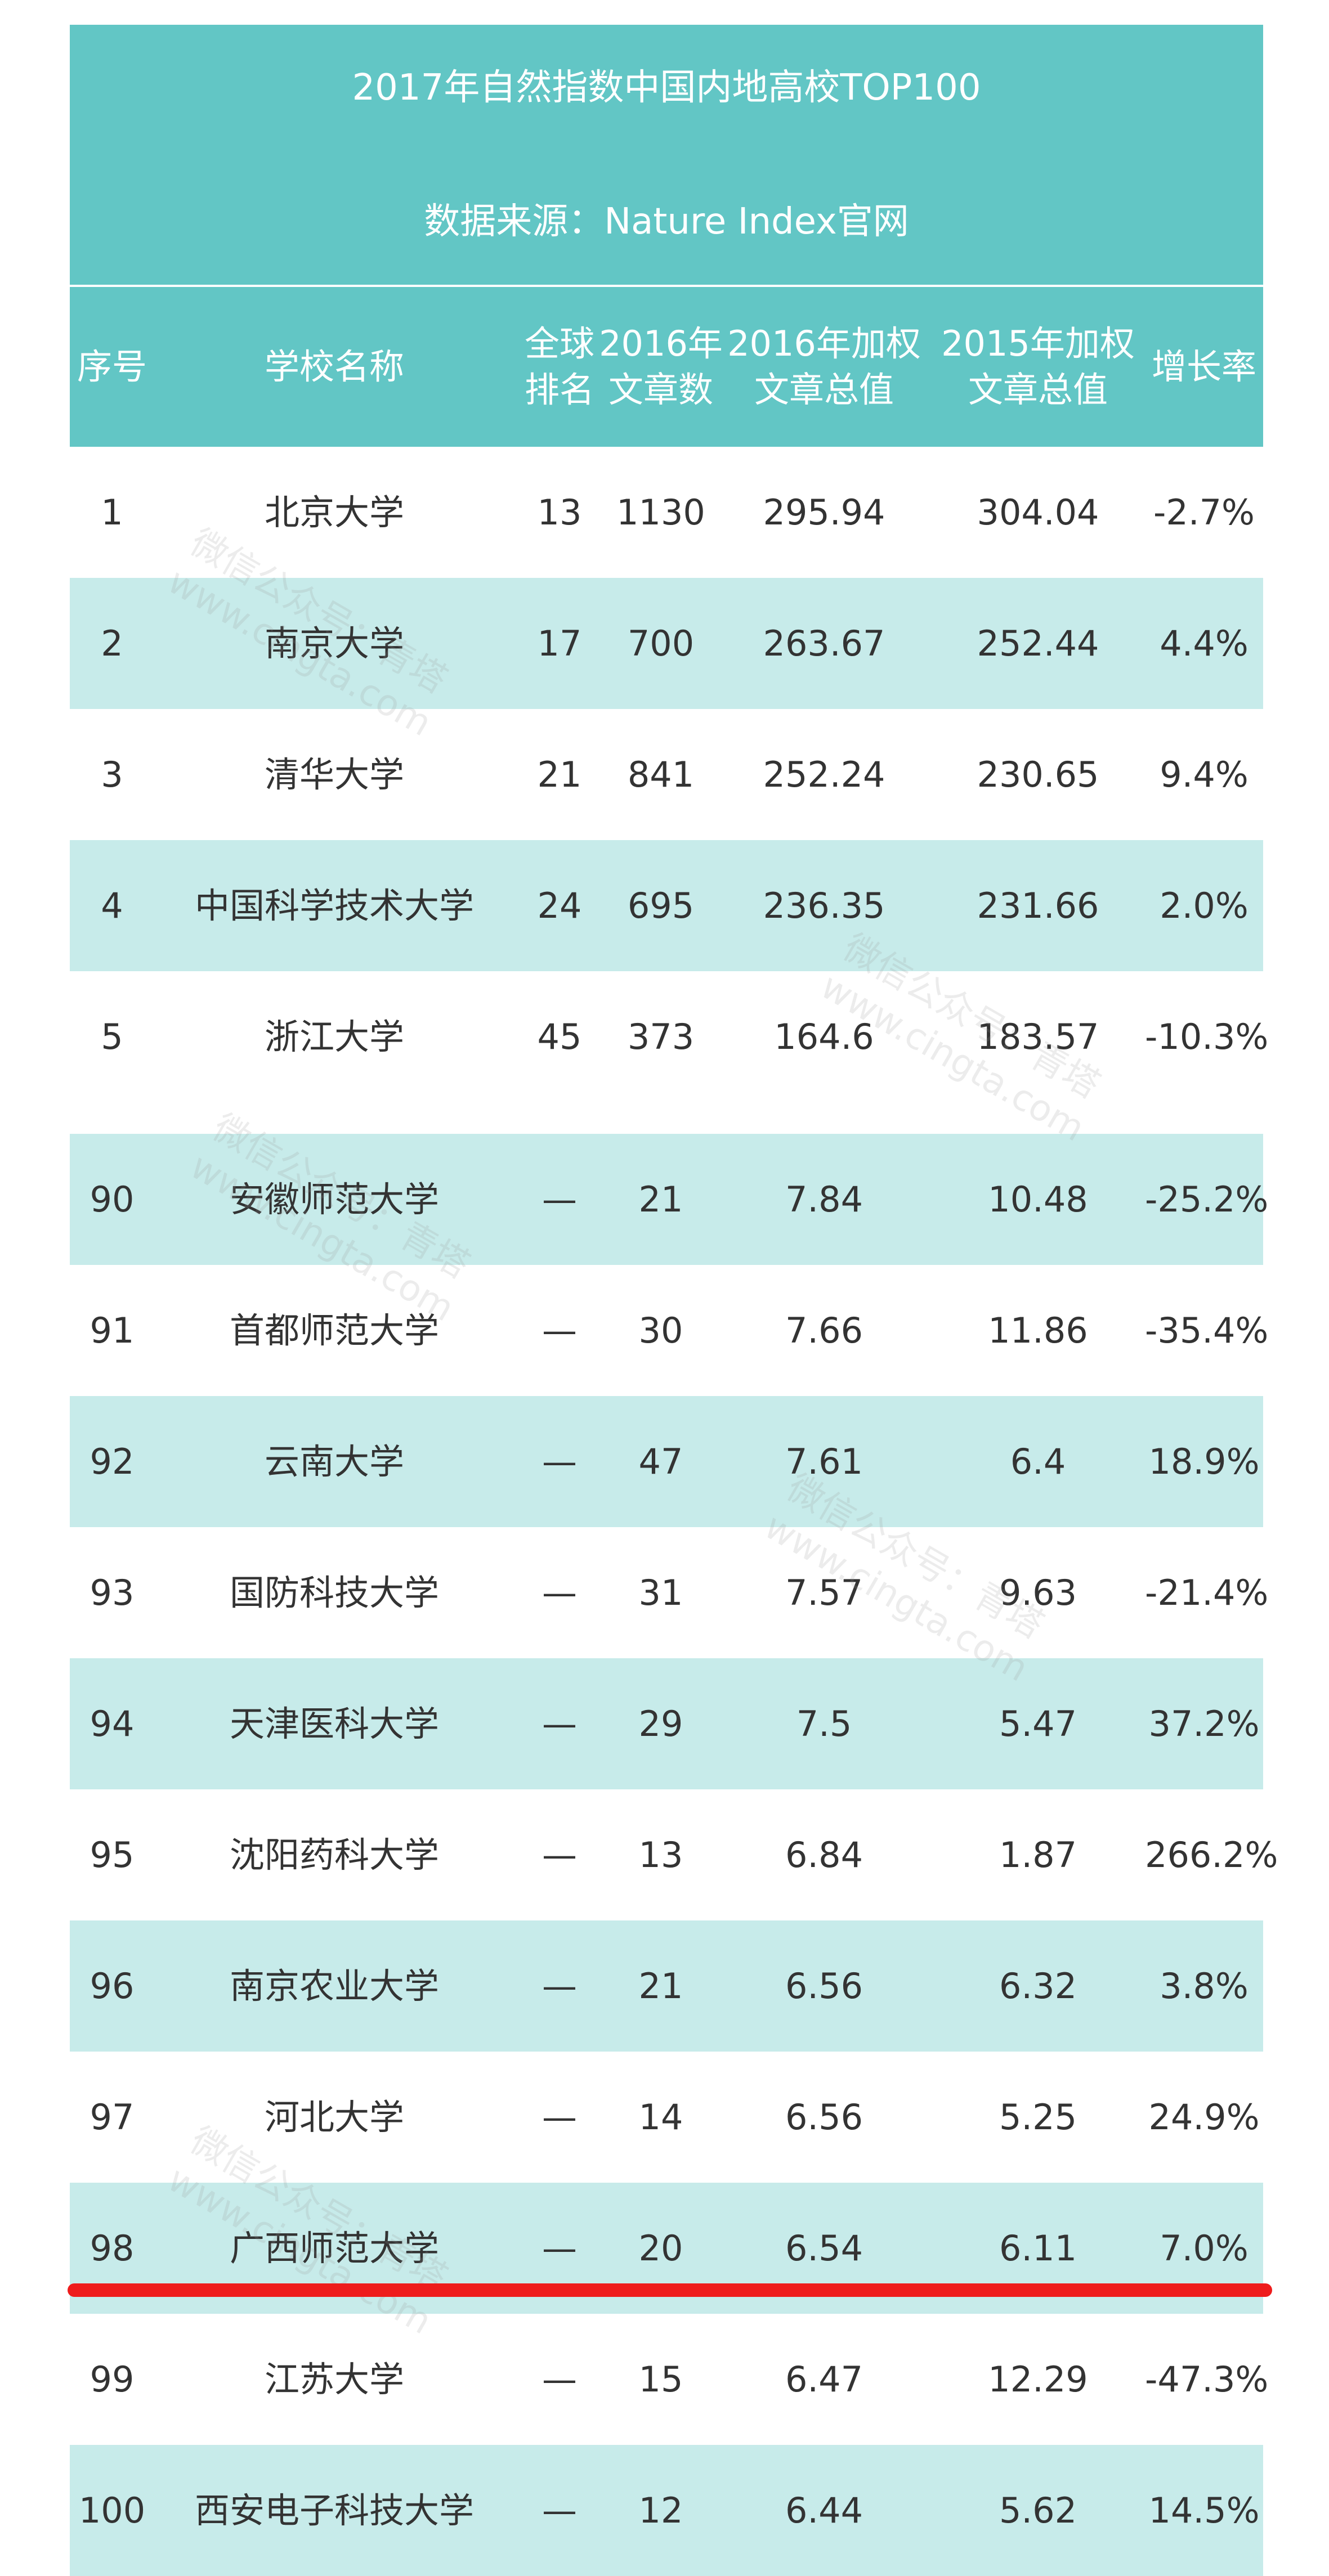 The image size is (1329, 2576). I want to click on cell-wfc-2015: 231.66, so click(1038, 905).